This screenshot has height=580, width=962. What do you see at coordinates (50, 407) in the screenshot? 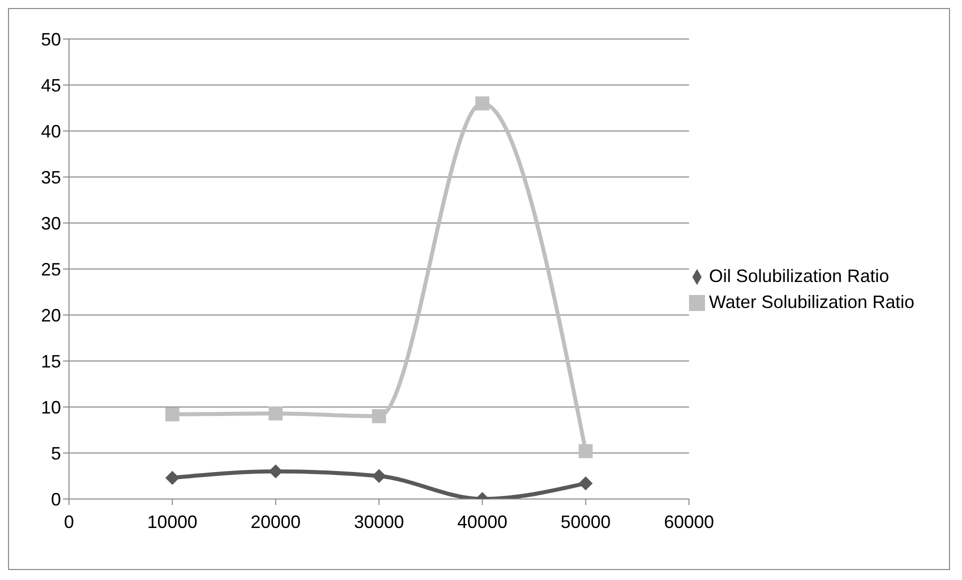
I see `y-tick-label: 10` at bounding box center [50, 407].